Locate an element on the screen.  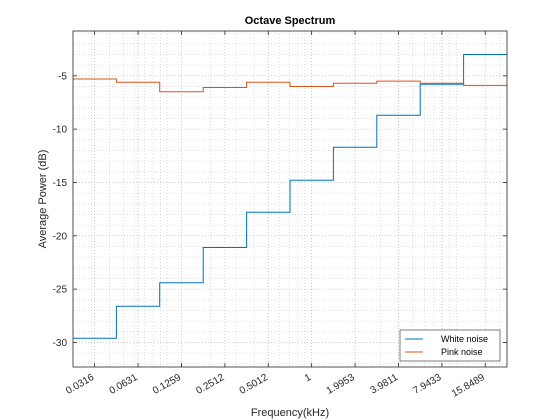
legend-box is located at coordinates (450, 345).